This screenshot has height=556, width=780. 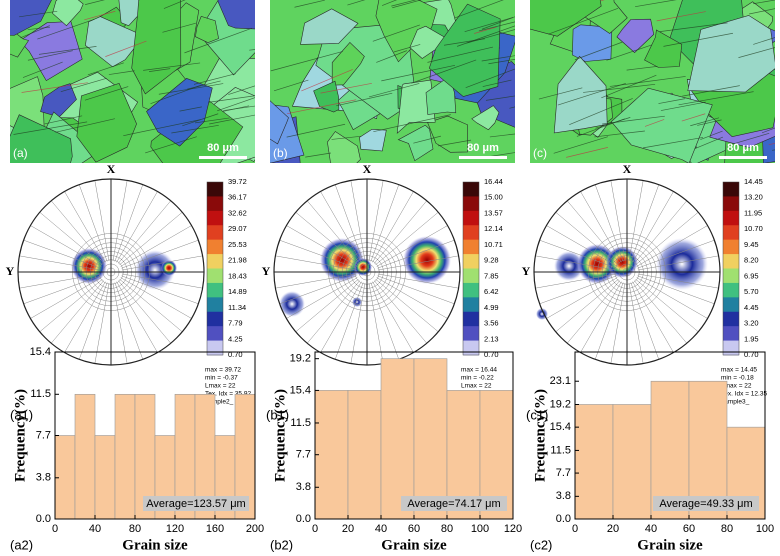 I want to click on colorbar-label: 7.85, so click(x=491, y=275).